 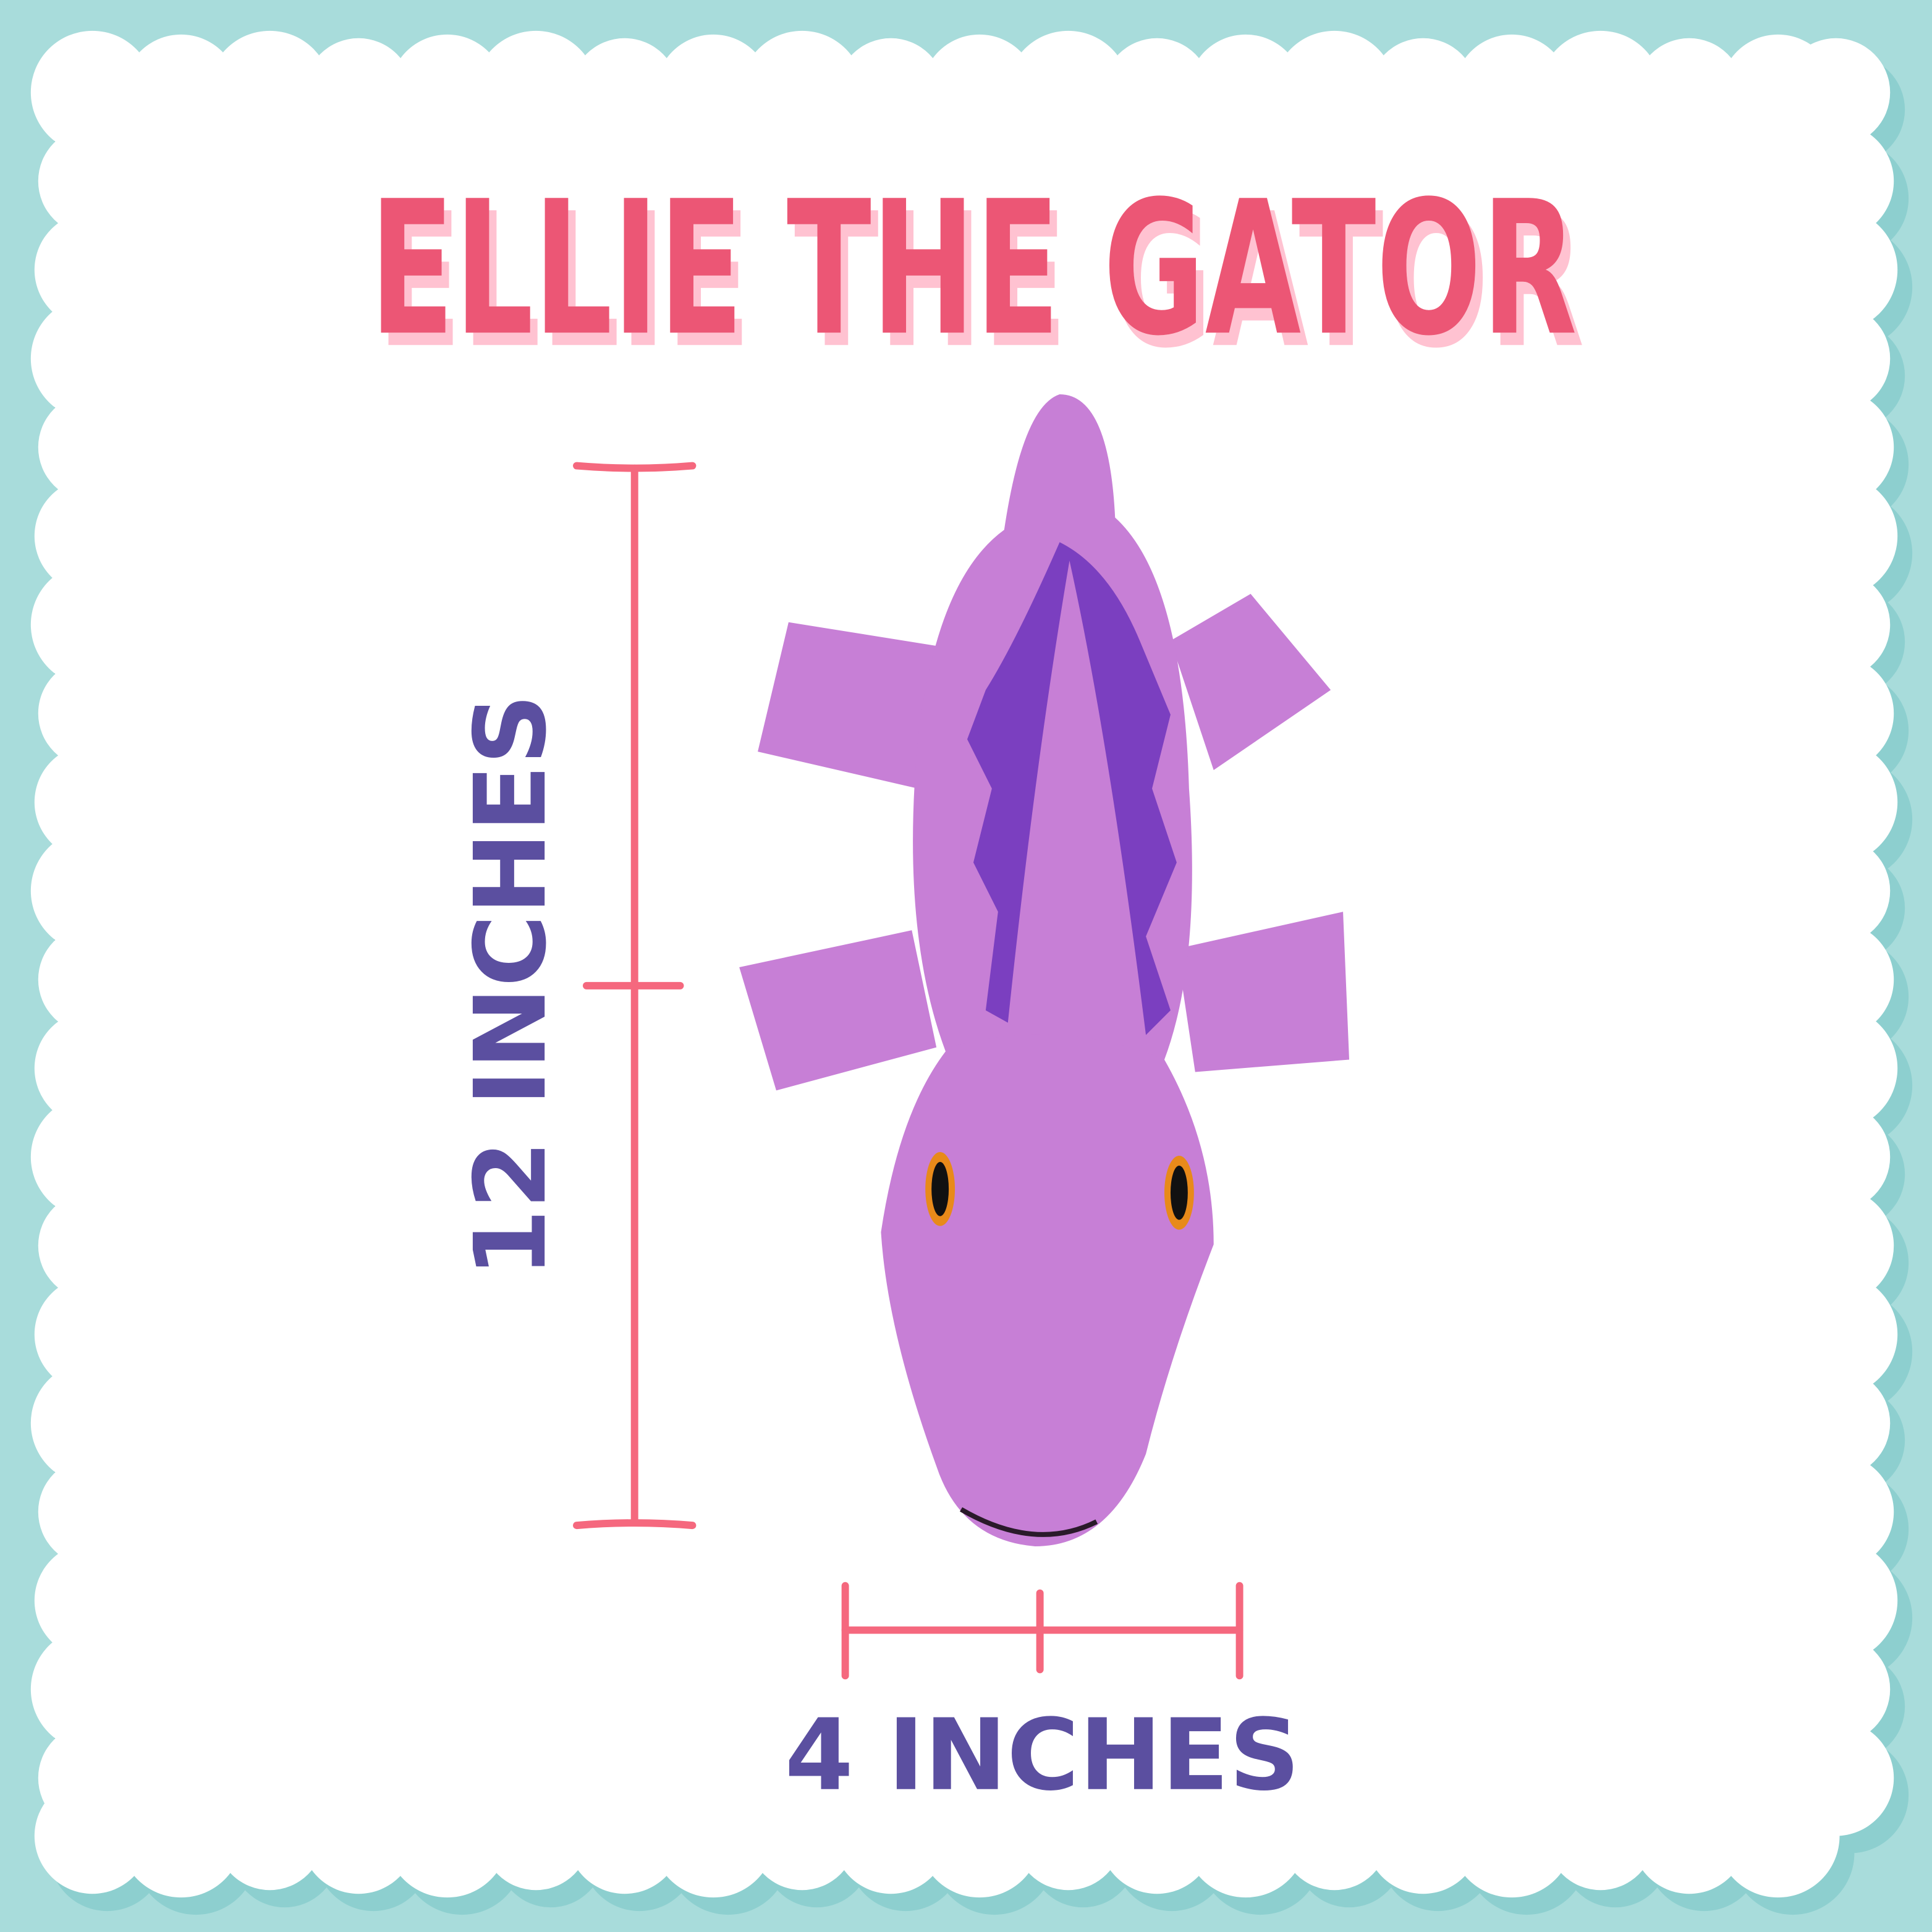 I want to click on eye-right, so click(x=1179, y=1193).